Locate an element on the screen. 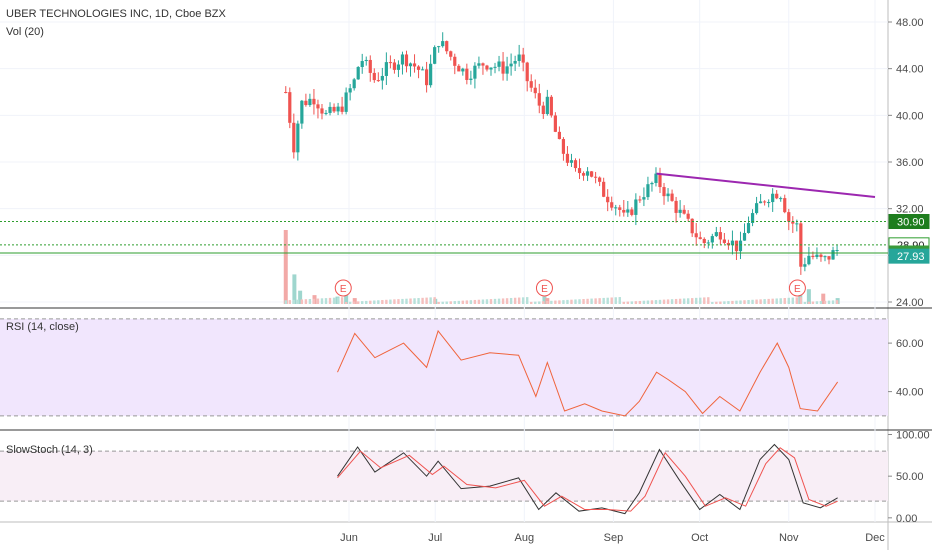 The width and height of the screenshot is (932, 550). volume-legend: Vol (20) is located at coordinates (25, 32).